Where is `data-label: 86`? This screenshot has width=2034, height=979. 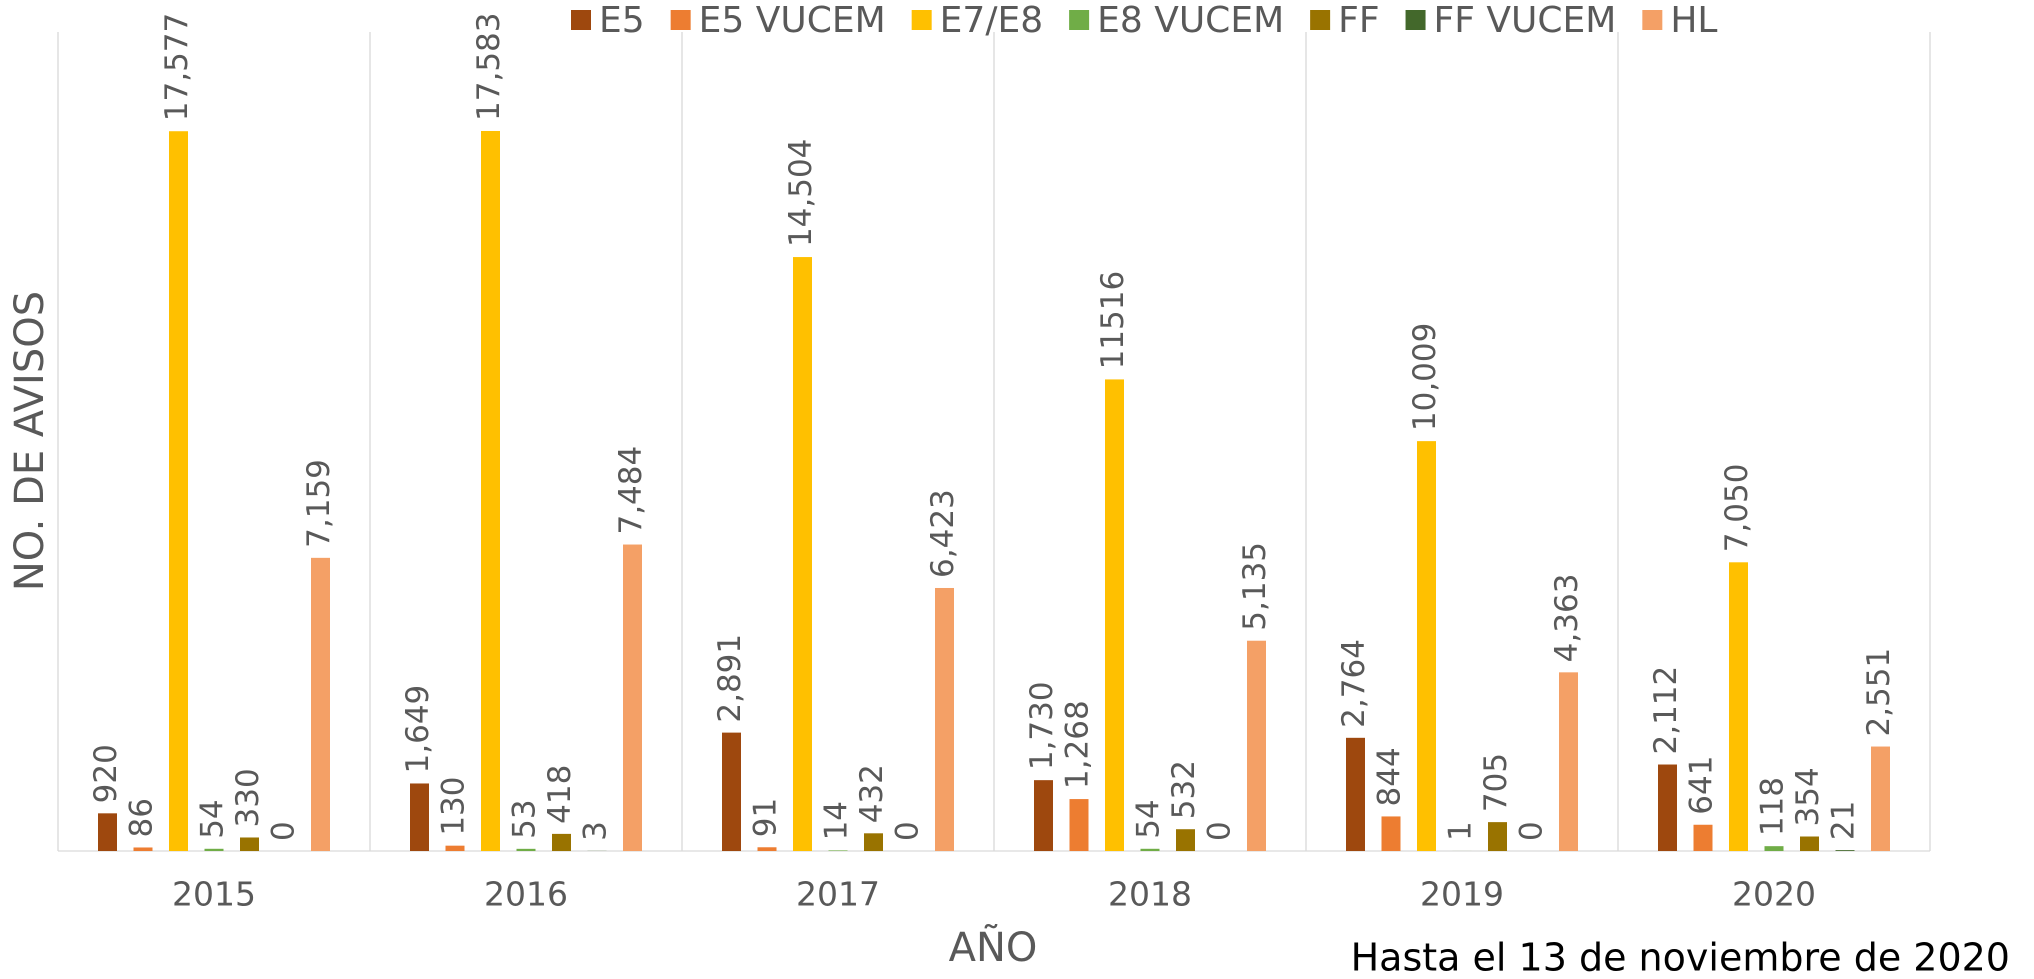
data-label: 86 is located at coordinates (142, 817).